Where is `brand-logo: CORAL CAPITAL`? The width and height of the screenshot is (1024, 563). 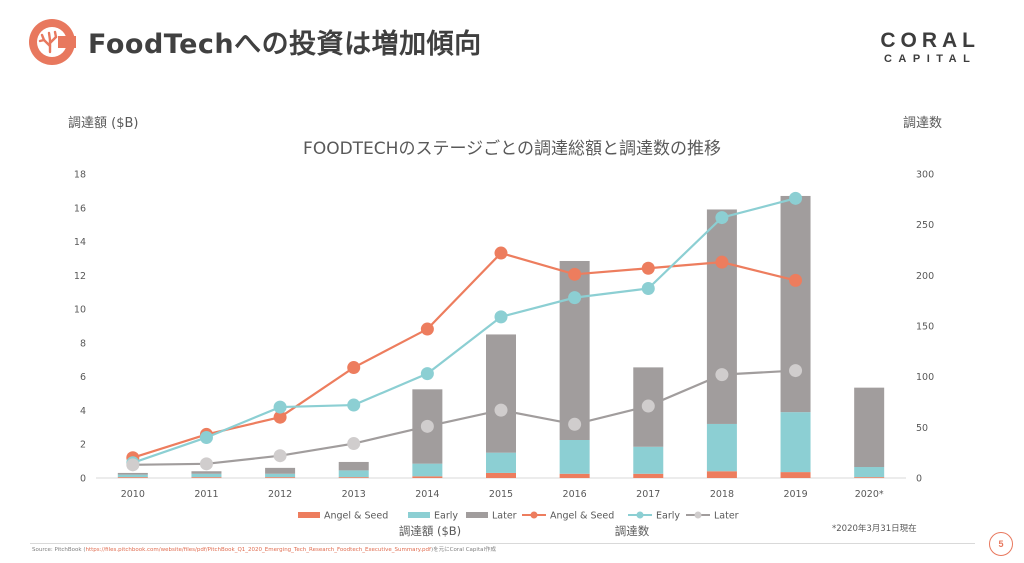
brand-logo: CORAL CAPITAL is located at coordinates (930, 48).